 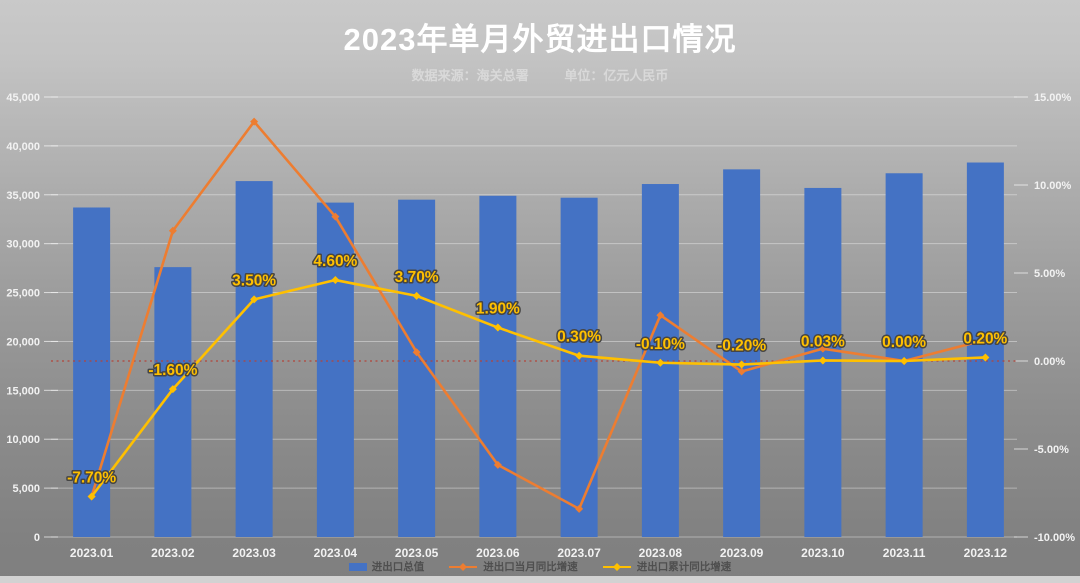 What do you see at coordinates (742, 553) in the screenshot?
I see `x-axis-label: 2023.09` at bounding box center [742, 553].